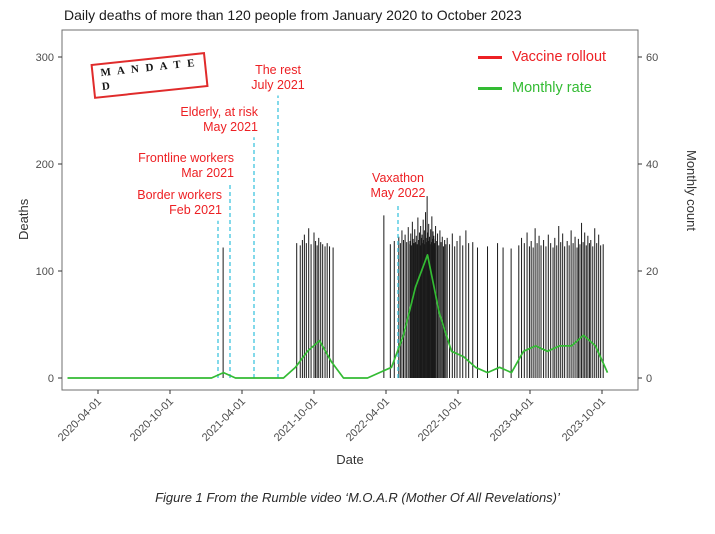  What do you see at coordinates (23, 219) in the screenshot?
I see `y-axis-label-left: Deaths` at bounding box center [23, 219].